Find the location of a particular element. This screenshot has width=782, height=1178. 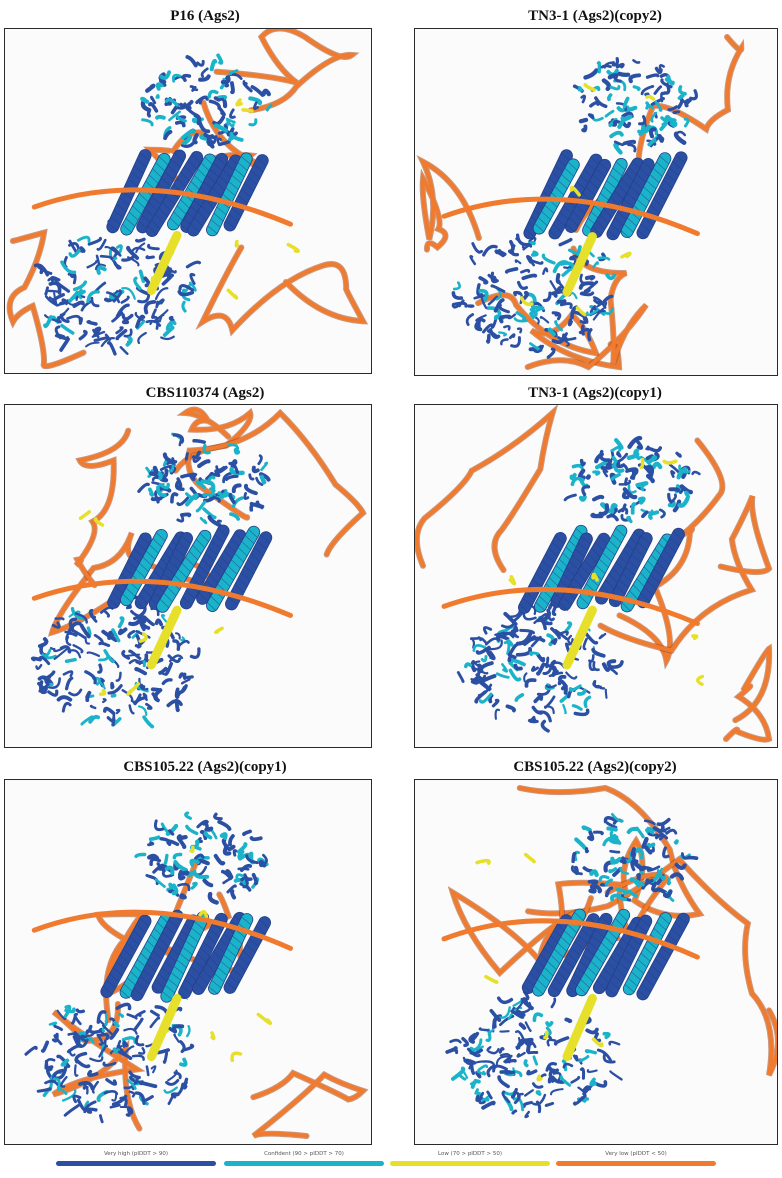

legend-item-confident: Confident (90 > pIDDT > 70) is located at coordinates (304, 1158).